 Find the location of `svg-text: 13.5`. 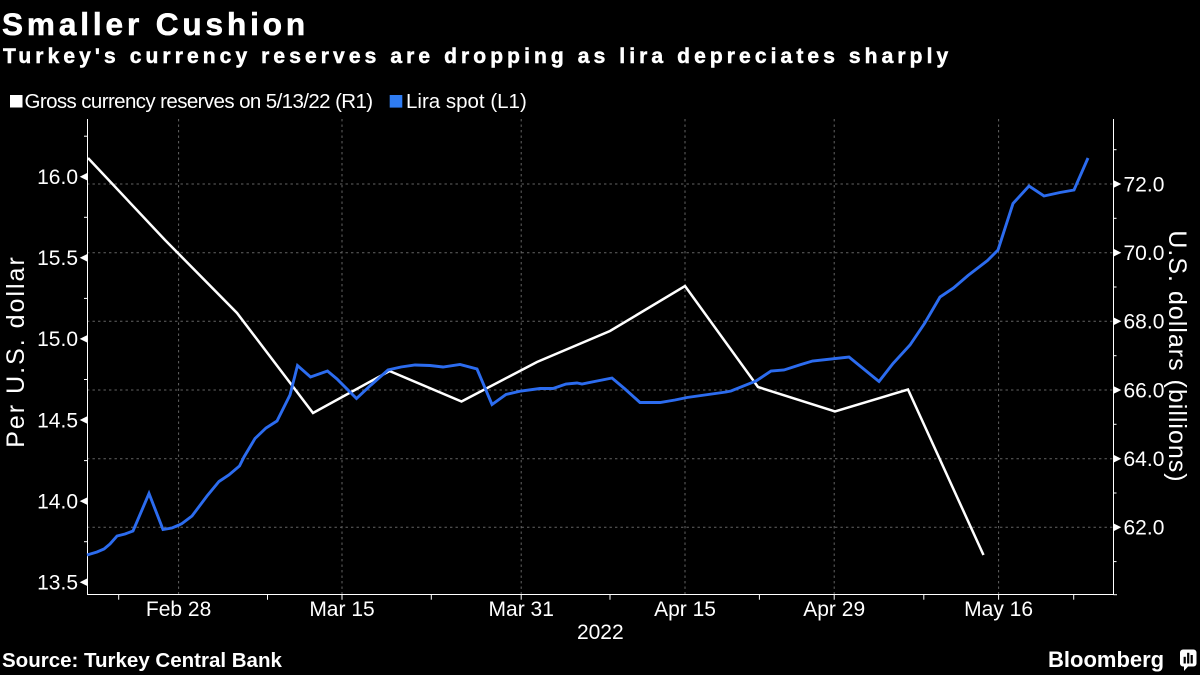

svg-text: 13.5 is located at coordinates (57, 583).